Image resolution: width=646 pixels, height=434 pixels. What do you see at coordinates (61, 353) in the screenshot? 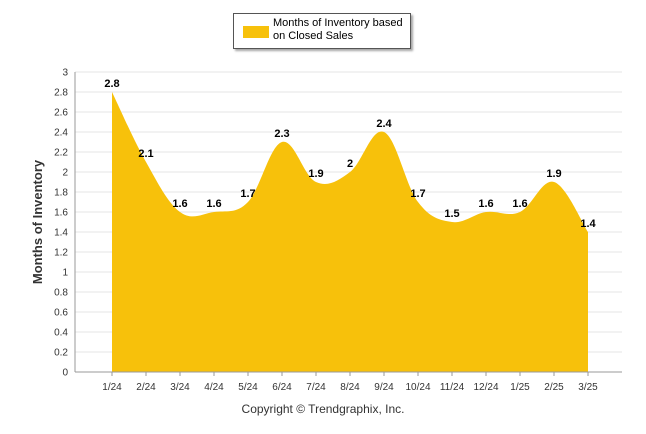
I see `y-tick-label: 0.2` at bounding box center [61, 353].